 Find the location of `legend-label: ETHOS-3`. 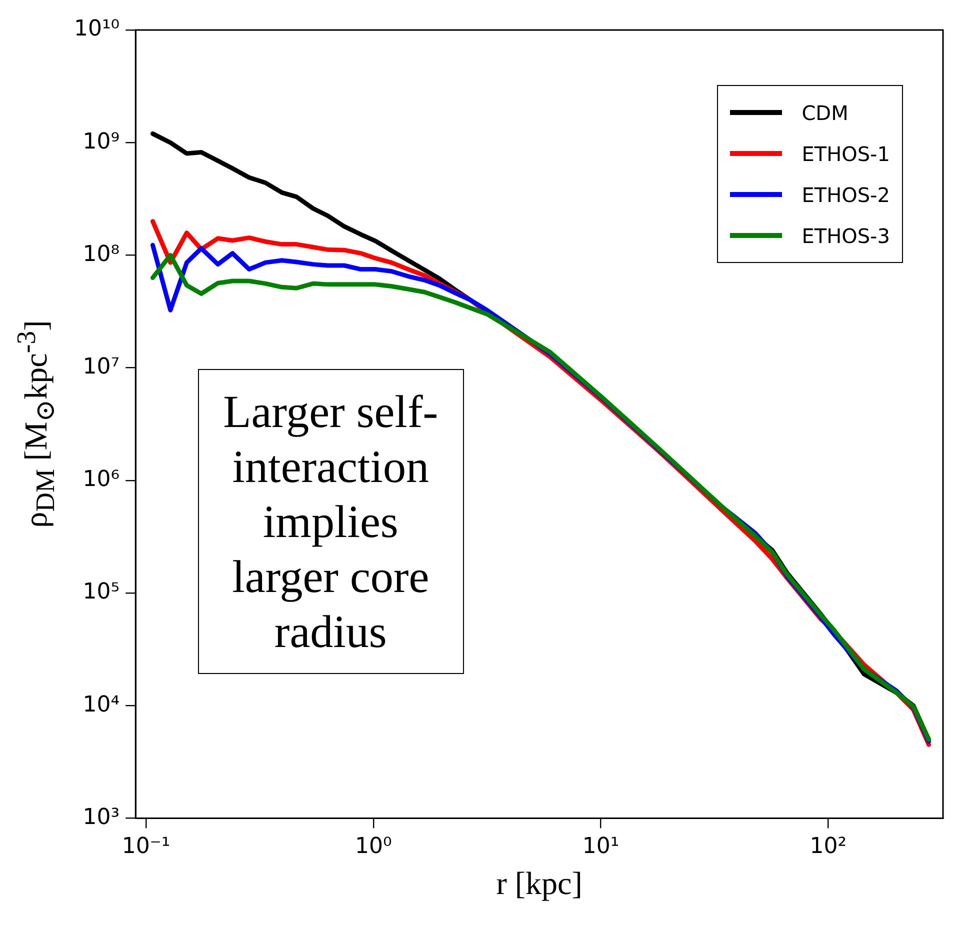

legend-label: ETHOS-3 is located at coordinates (846, 236).